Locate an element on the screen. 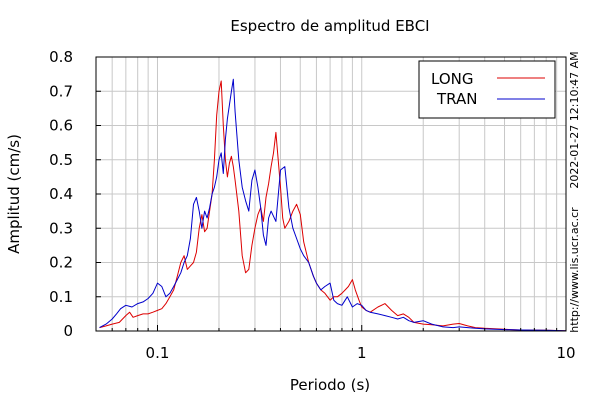  legend-entry-tran: TRAN is located at coordinates (456, 99).